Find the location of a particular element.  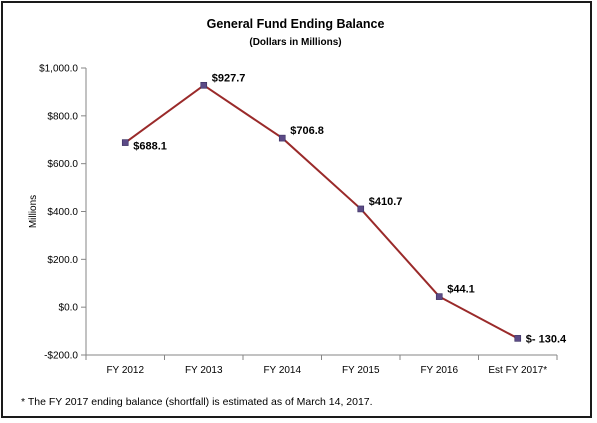

x-tick-label: FY 2012 is located at coordinates (125, 370).